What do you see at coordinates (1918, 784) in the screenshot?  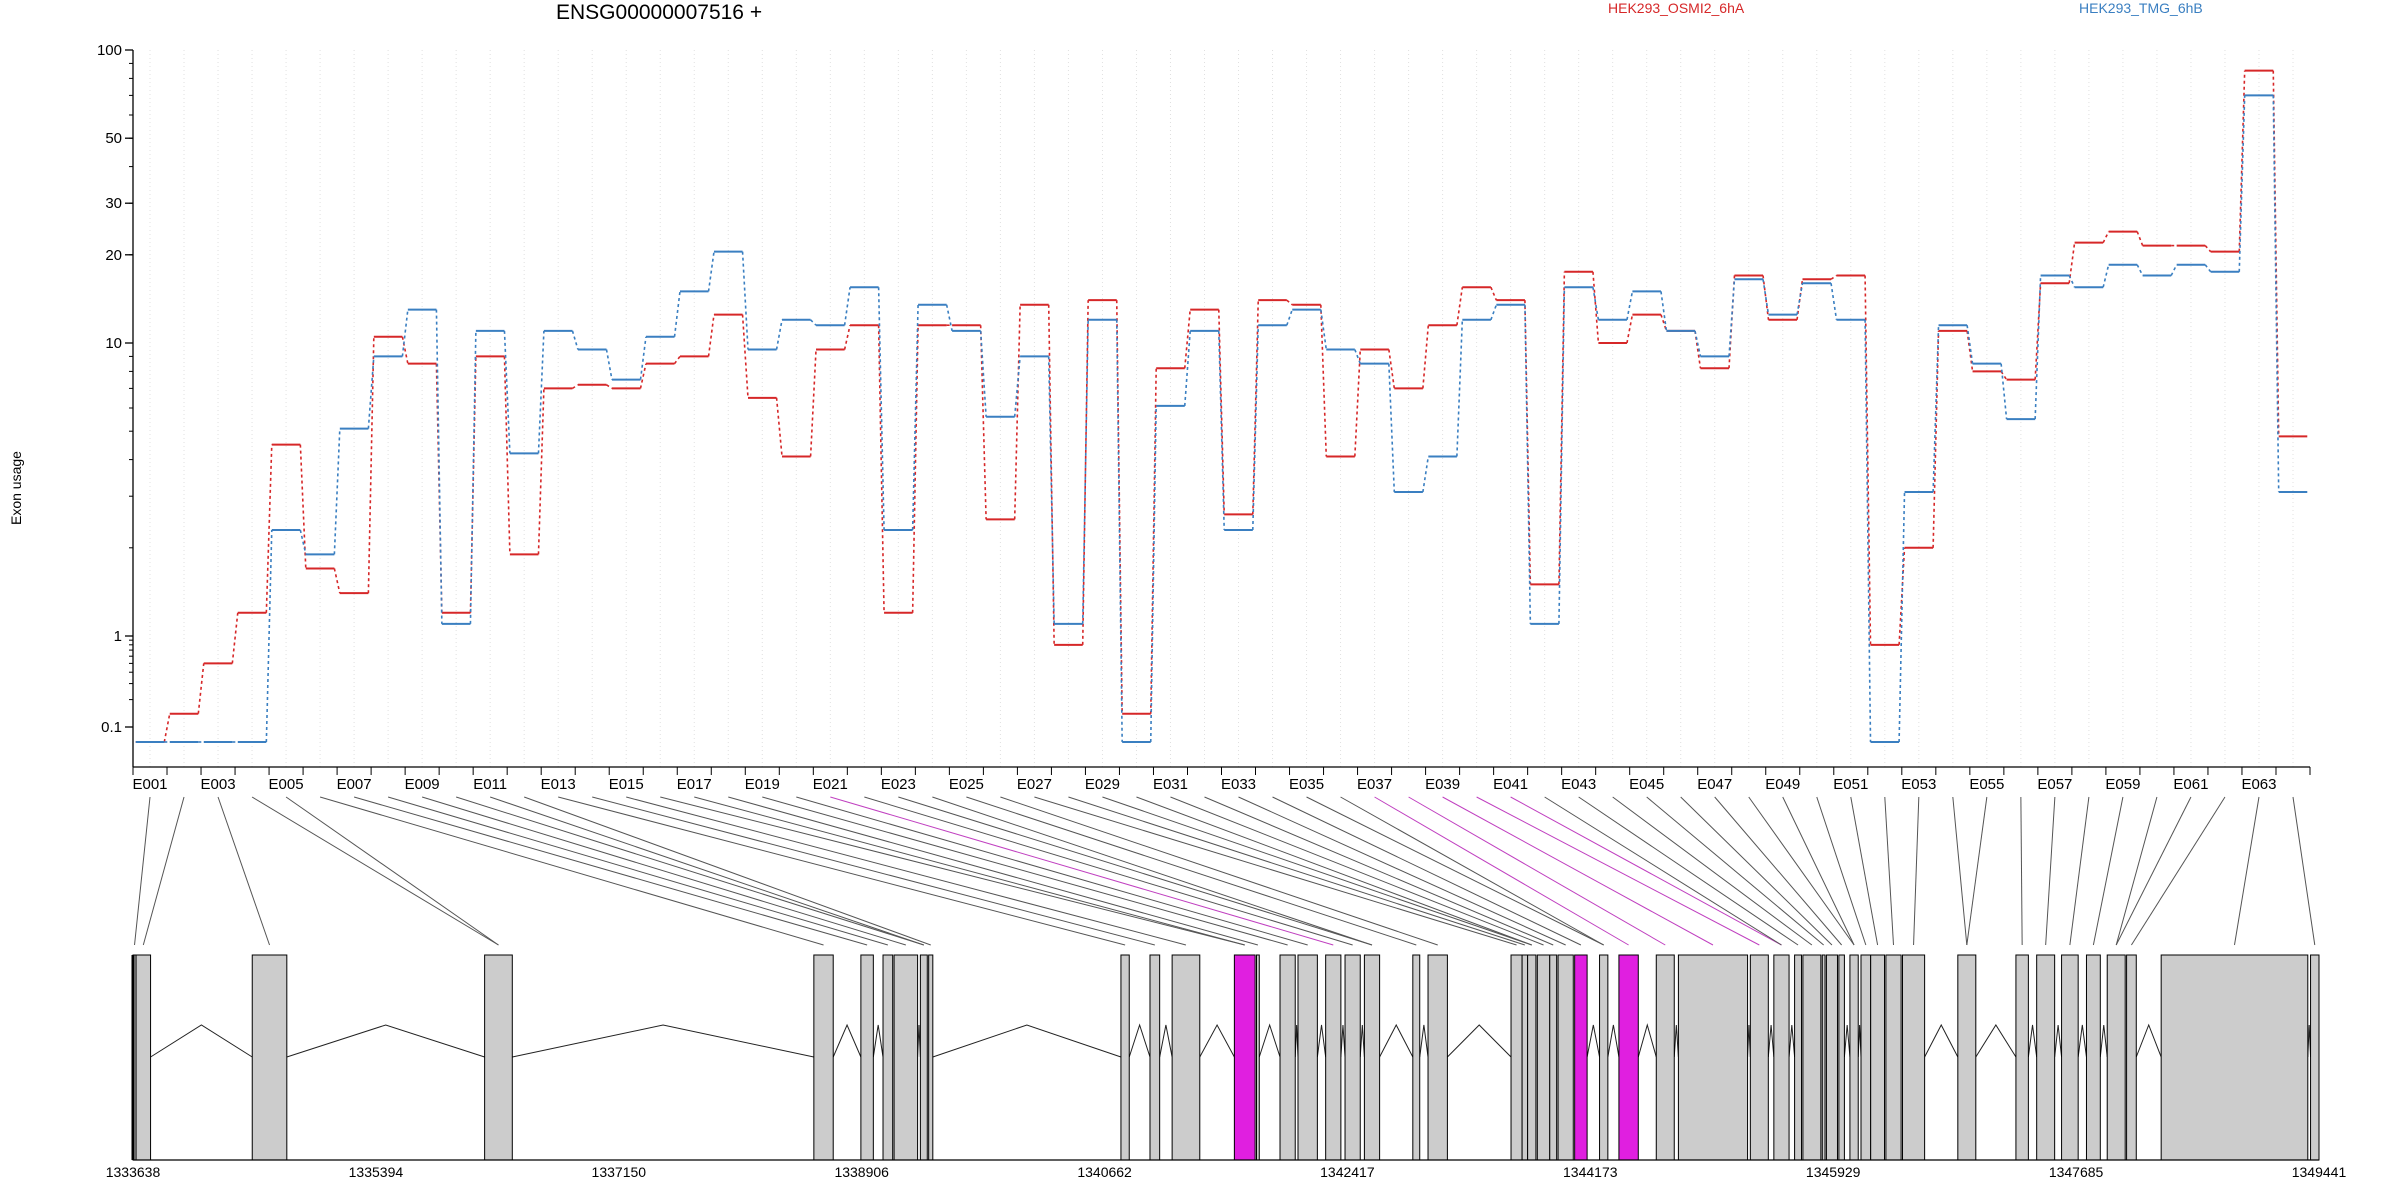 I see `x-tick-label: E053` at bounding box center [1918, 784].